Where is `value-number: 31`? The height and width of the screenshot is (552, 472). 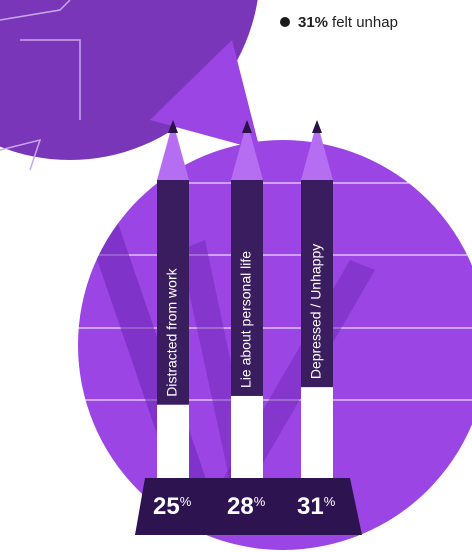 value-number: 31 is located at coordinates (310, 506).